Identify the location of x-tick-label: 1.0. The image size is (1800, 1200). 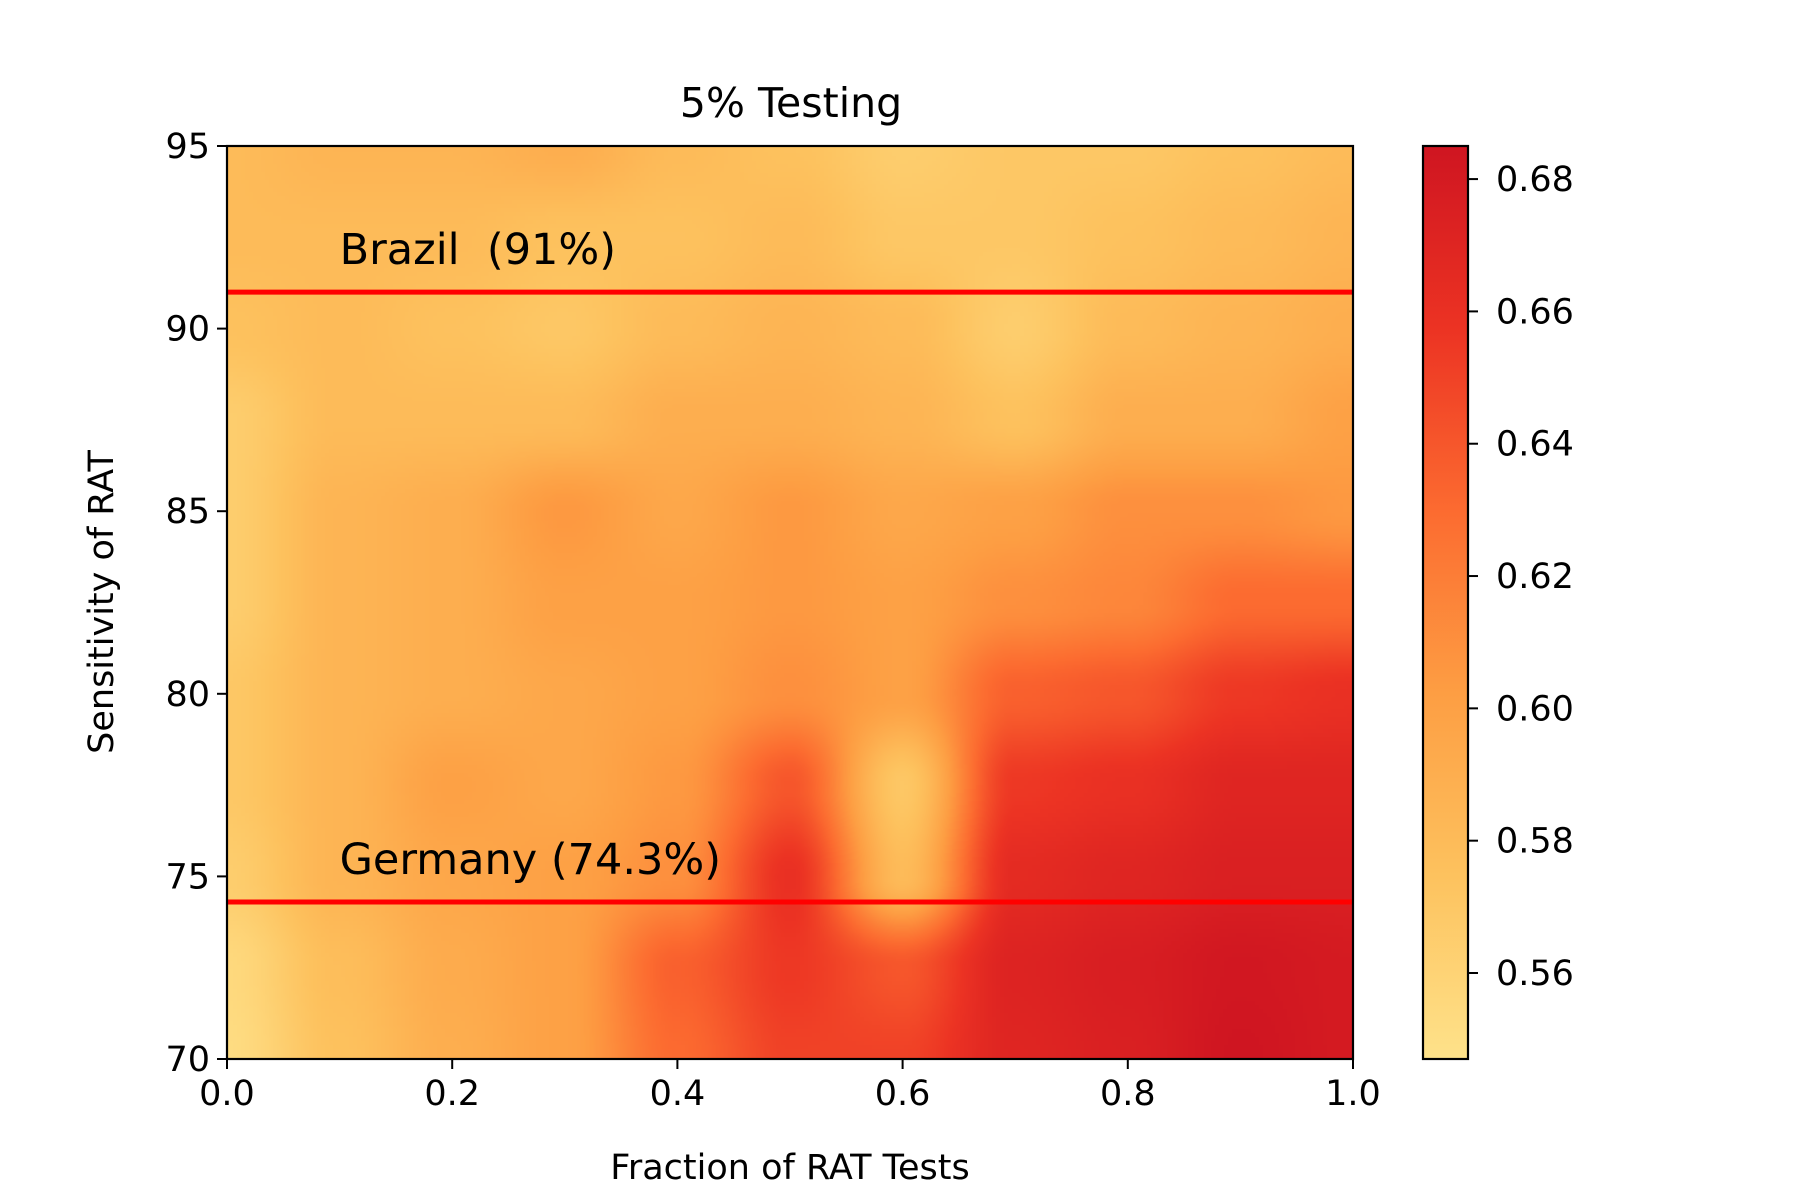
(1353, 1094).